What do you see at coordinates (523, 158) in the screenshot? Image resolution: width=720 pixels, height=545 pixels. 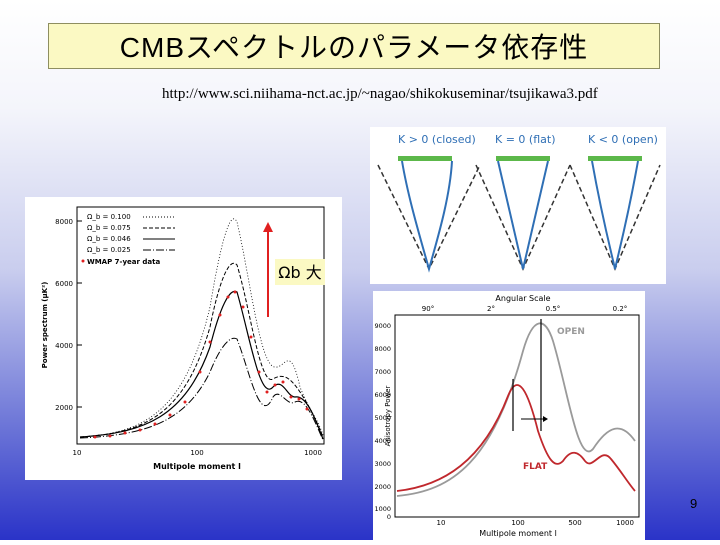 I see `bar-flat` at bounding box center [523, 158].